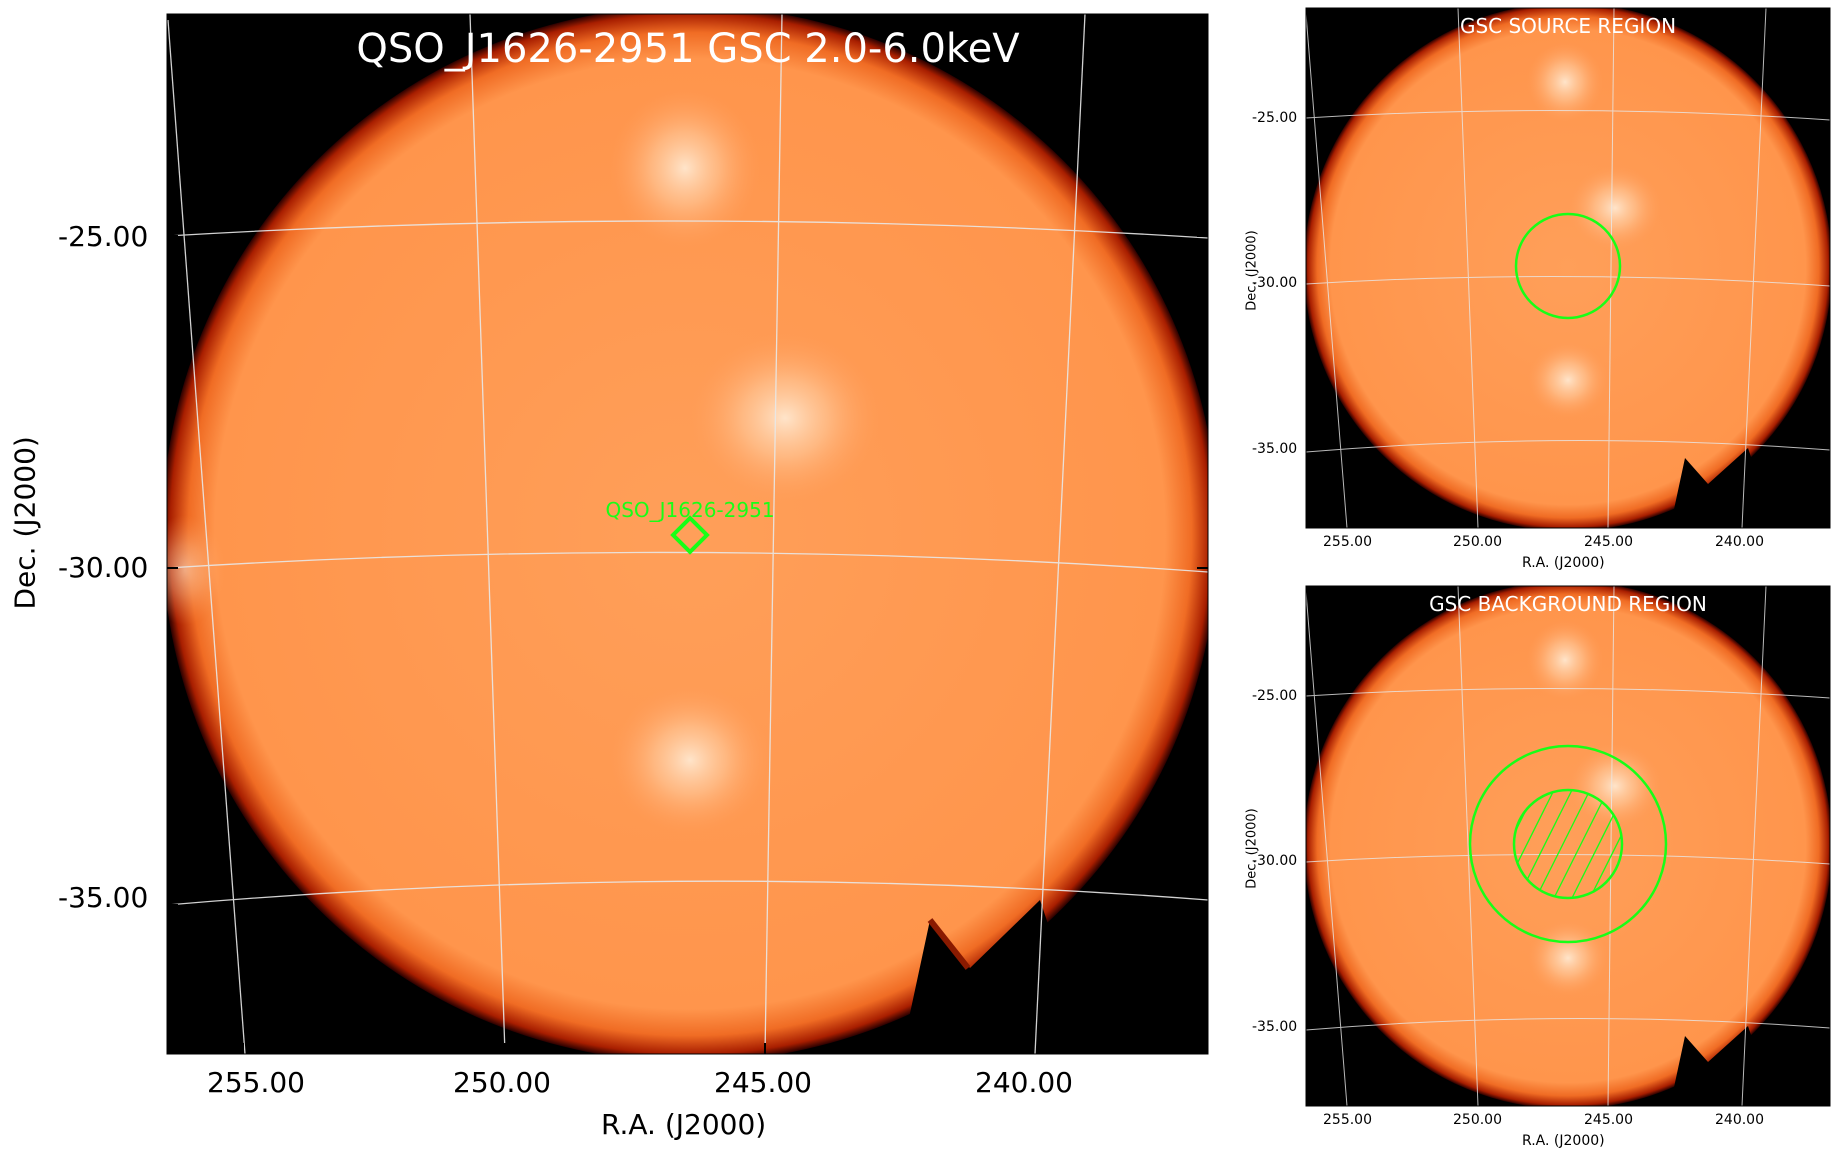 This screenshot has width=1832, height=1156. I want to click on background-region-image, so click(1568, 846).